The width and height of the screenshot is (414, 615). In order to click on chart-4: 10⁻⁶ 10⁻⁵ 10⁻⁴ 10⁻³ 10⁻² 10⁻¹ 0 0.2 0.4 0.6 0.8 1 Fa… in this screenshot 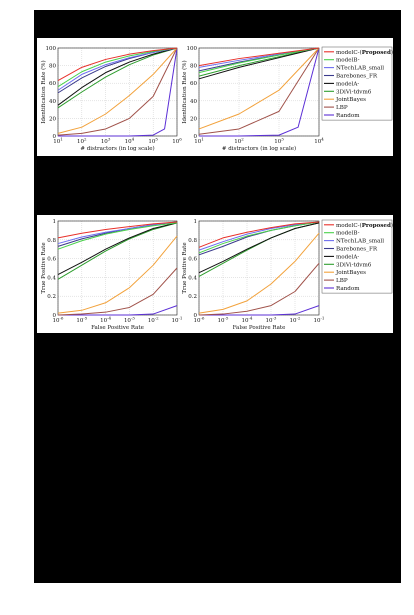, I will do `click(287, 275)`.